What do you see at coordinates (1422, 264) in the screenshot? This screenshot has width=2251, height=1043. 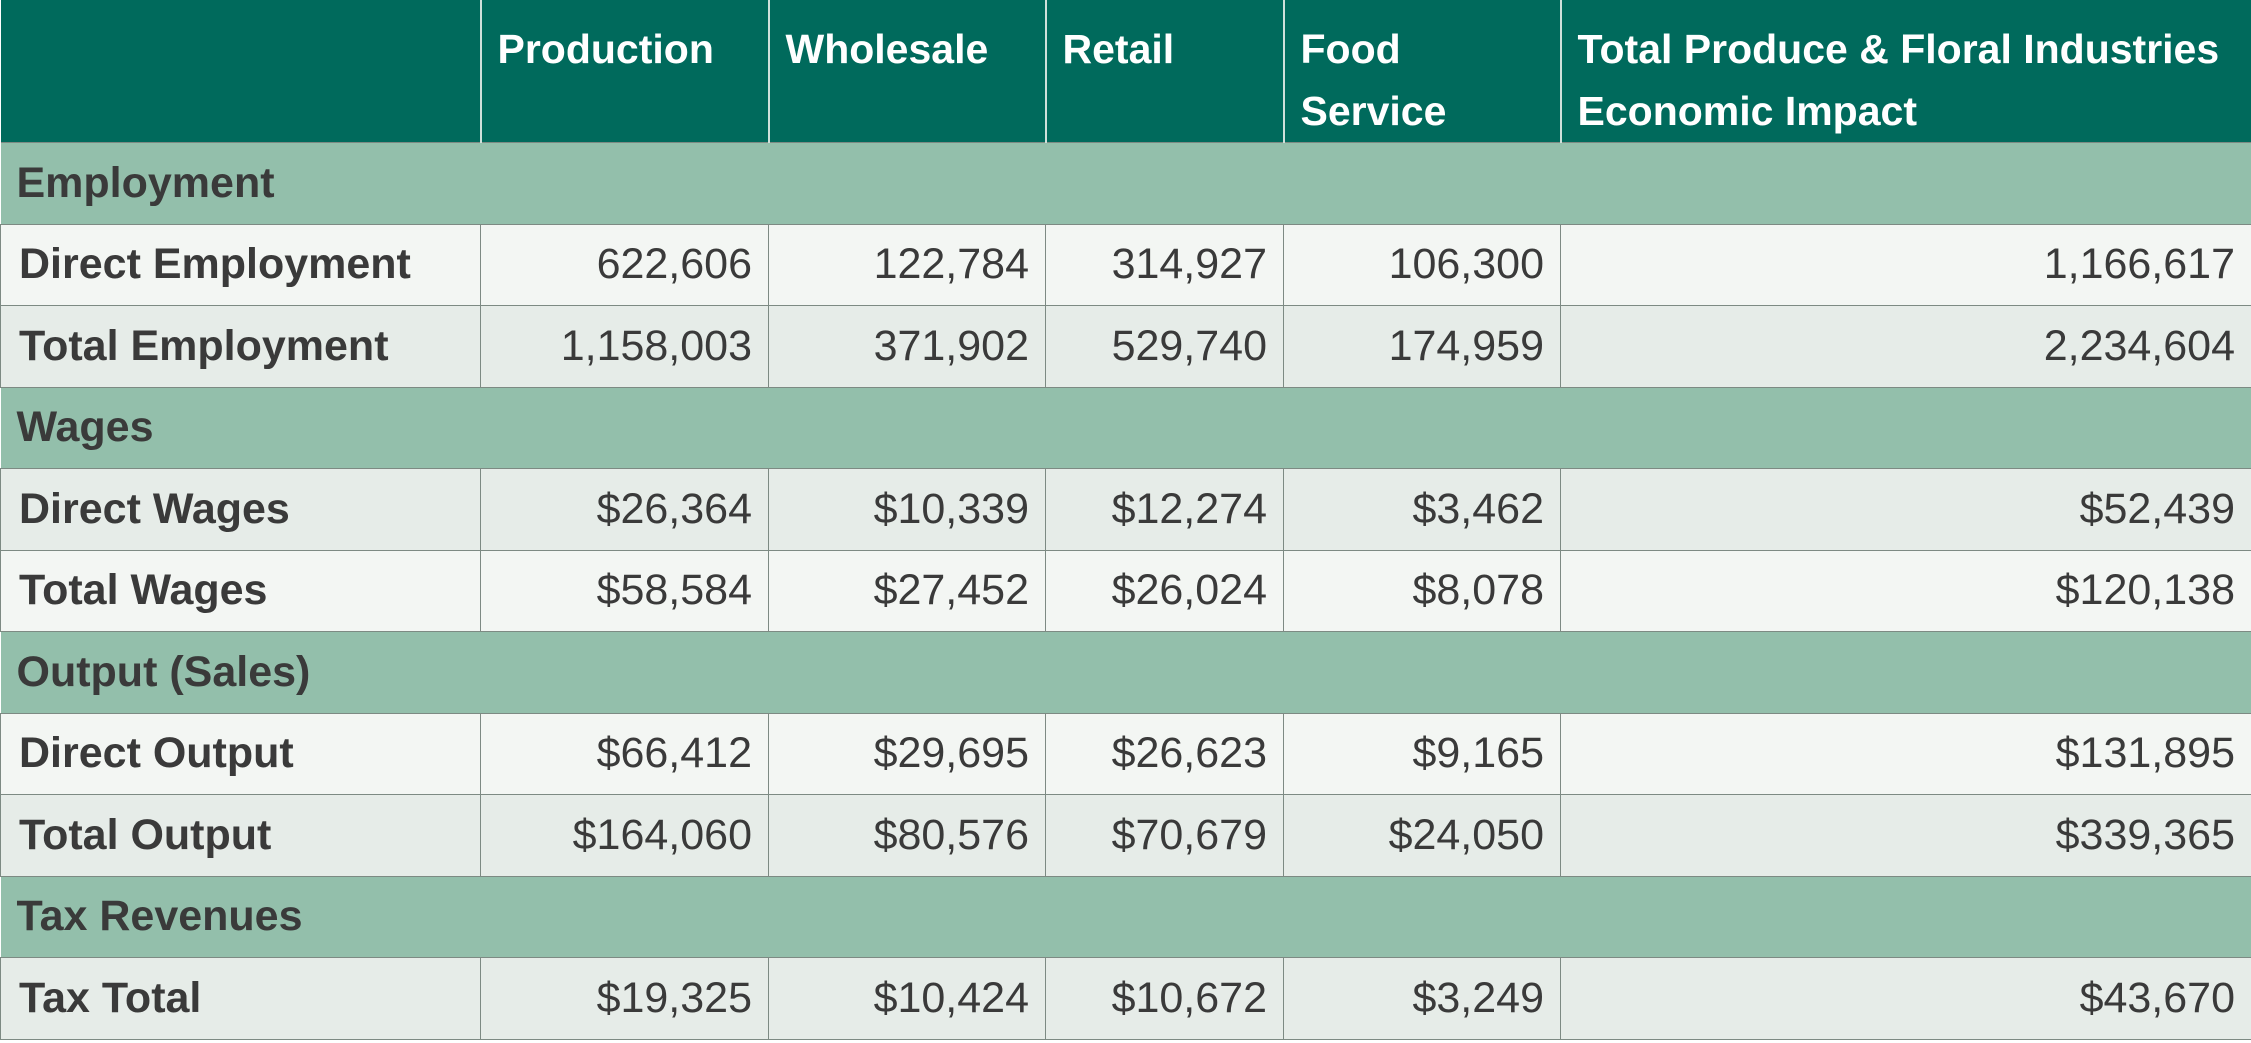 I see `value-cell: 106,300` at bounding box center [1422, 264].